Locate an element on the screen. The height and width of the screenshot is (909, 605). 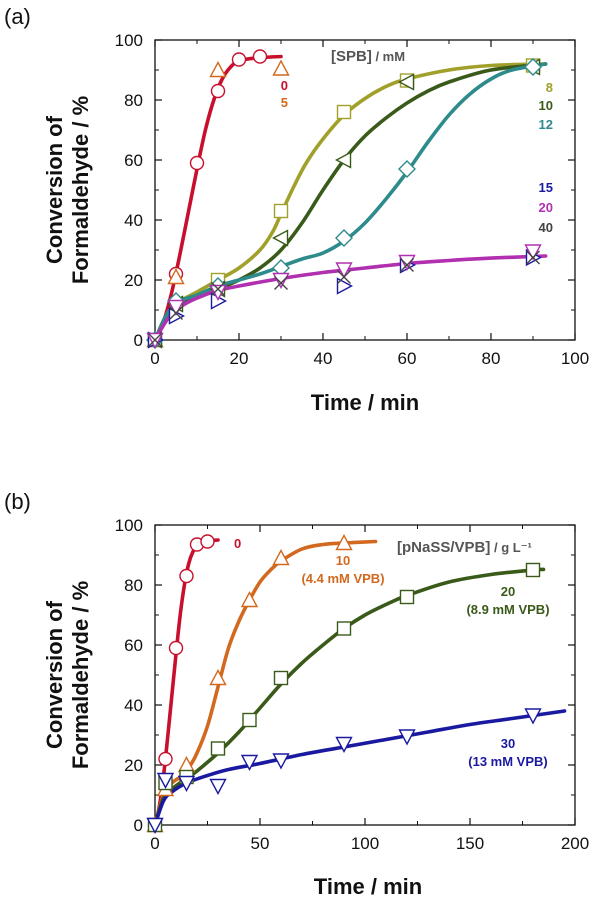
panel-b-legend-header: [pNaSS/VPB] / g L⁻¹ is located at coordinates (464, 547).